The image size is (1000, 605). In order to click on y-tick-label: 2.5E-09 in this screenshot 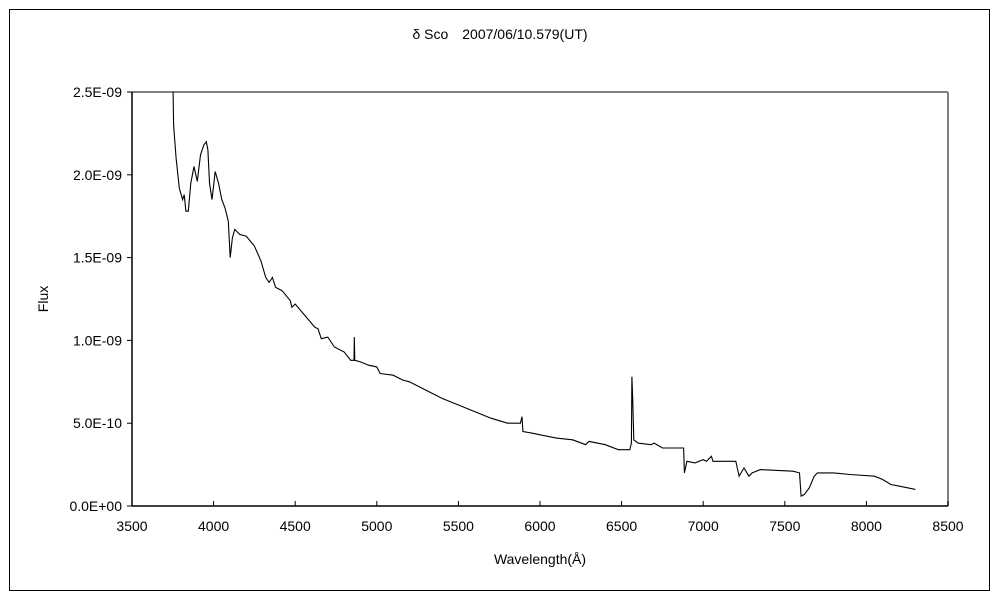, I will do `click(97, 92)`.